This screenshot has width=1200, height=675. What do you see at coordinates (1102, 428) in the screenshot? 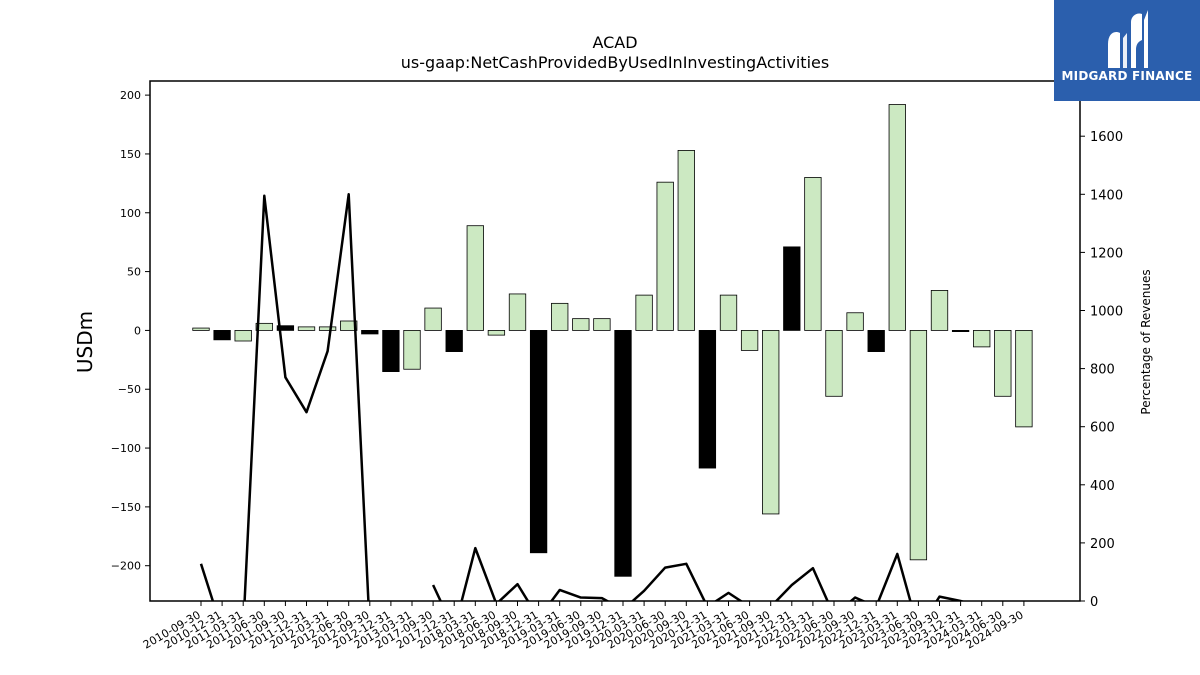
I see `y2-tick-label: 600` at bounding box center [1102, 428].